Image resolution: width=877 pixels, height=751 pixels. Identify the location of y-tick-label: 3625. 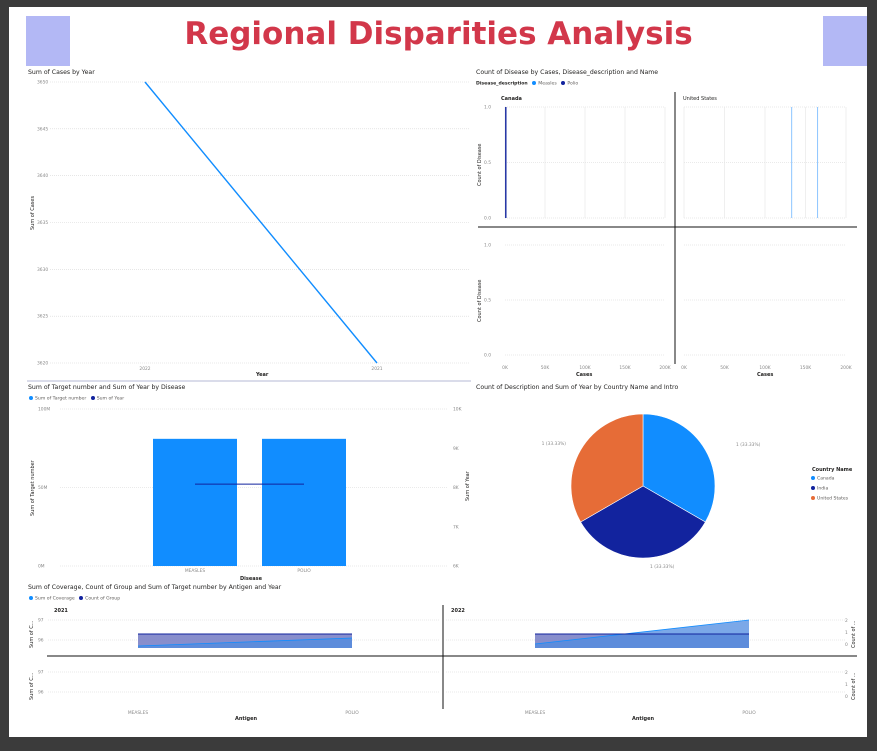
(42, 317).